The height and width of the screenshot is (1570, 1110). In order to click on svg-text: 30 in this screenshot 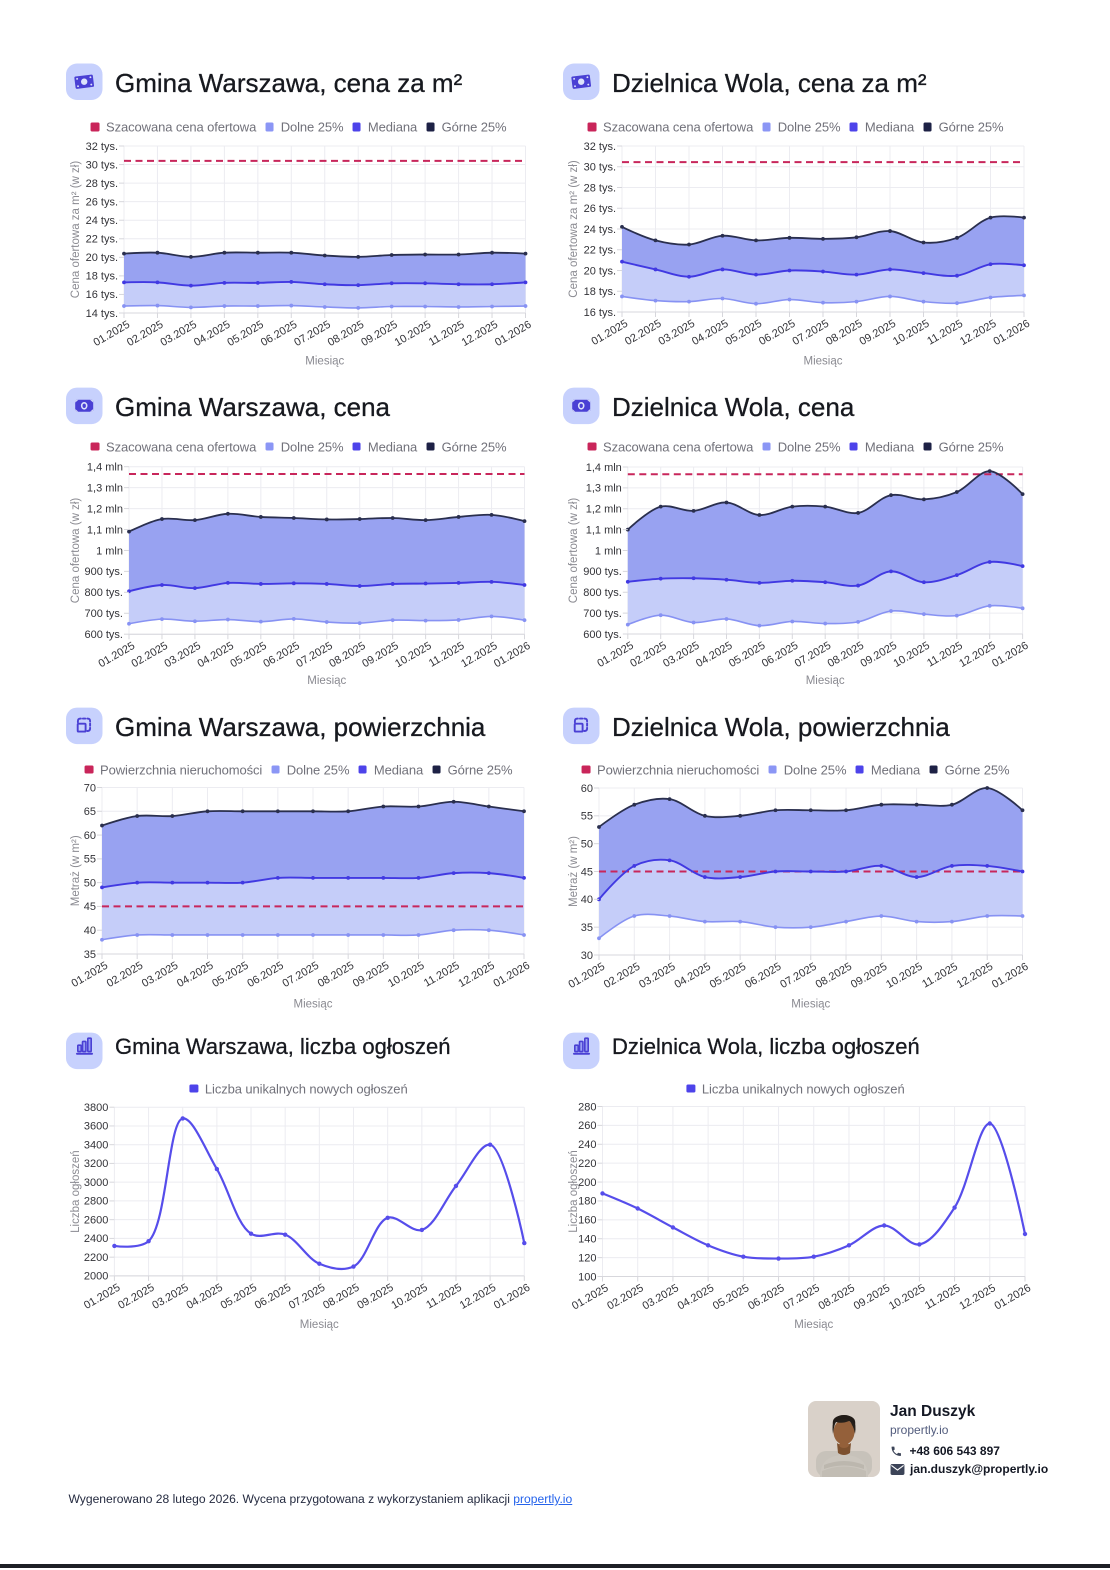, I will do `click(587, 956)`.